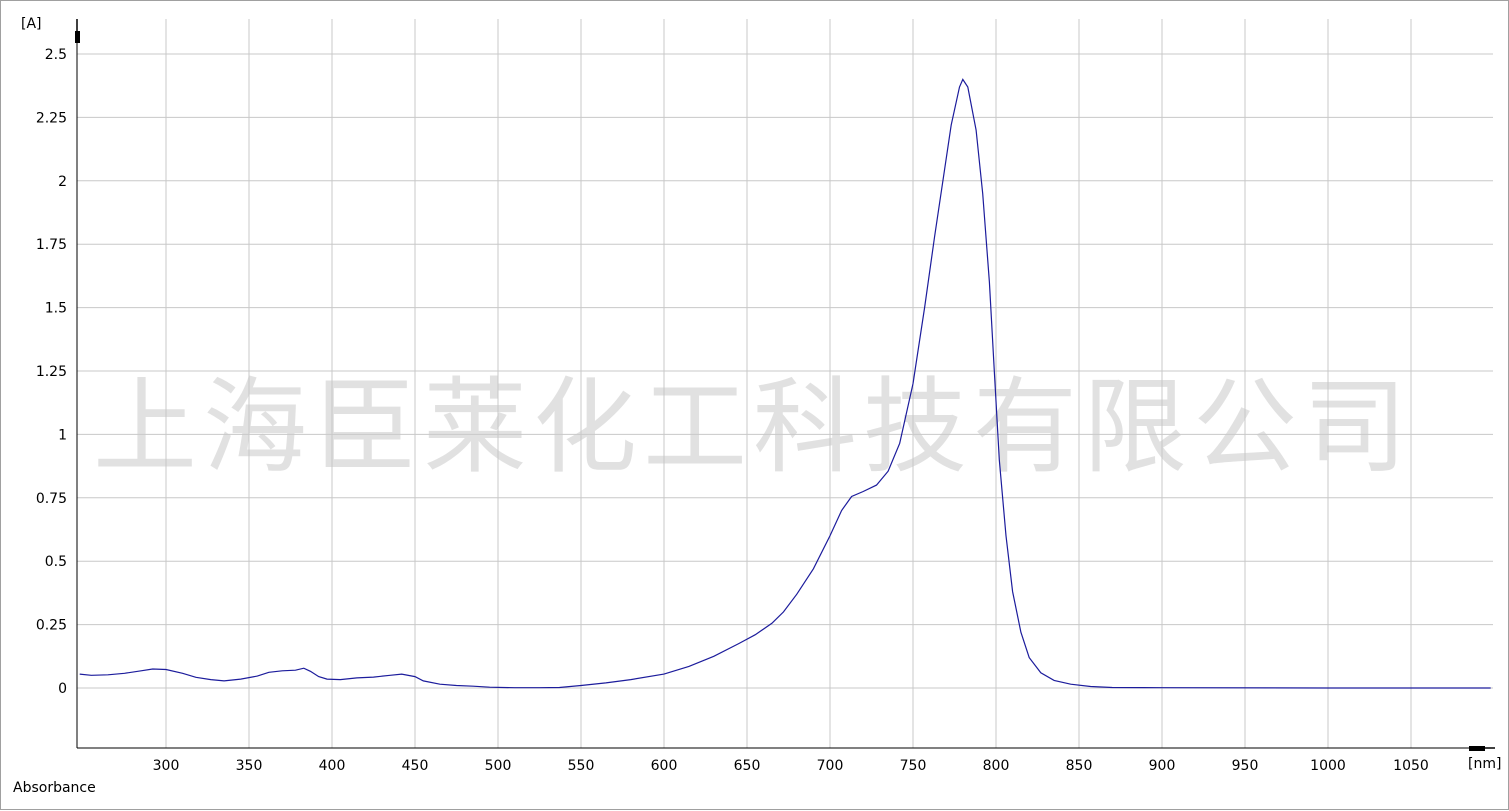 The height and width of the screenshot is (811, 1509). I want to click on x-tick-label: 650, so click(747, 766).